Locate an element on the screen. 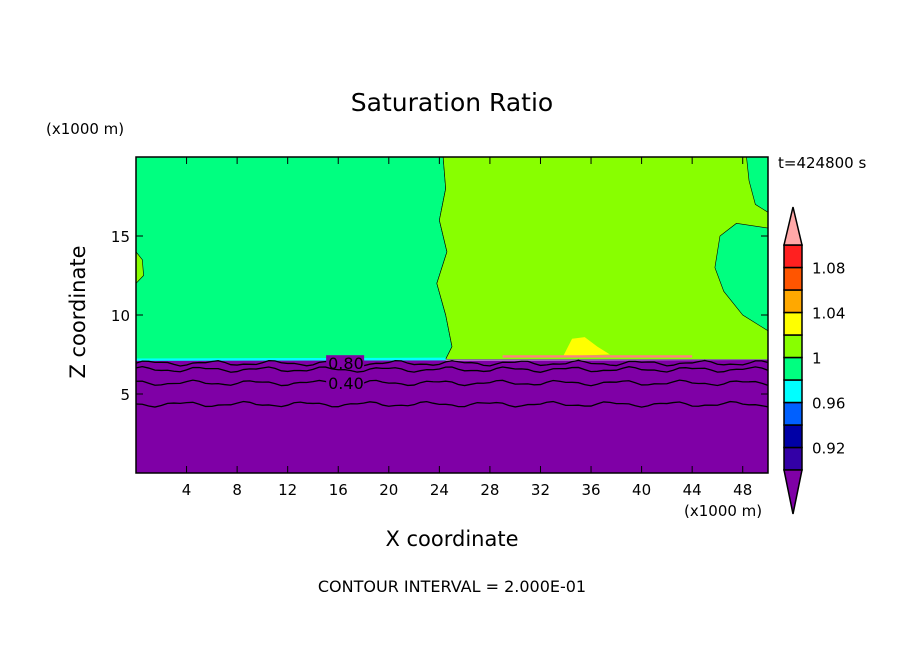 The height and width of the screenshot is (654, 904). x-tick-label: 40 is located at coordinates (641, 490).